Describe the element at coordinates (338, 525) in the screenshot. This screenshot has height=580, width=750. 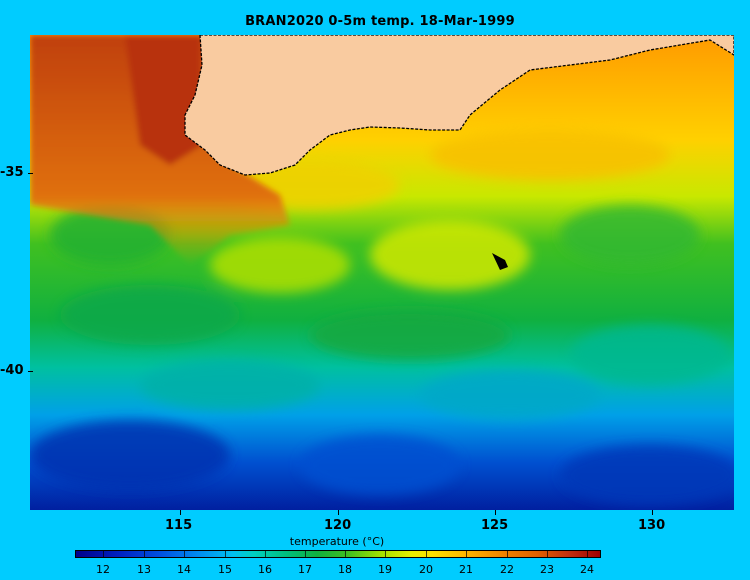
I see `x-tick-label: 120` at that location.